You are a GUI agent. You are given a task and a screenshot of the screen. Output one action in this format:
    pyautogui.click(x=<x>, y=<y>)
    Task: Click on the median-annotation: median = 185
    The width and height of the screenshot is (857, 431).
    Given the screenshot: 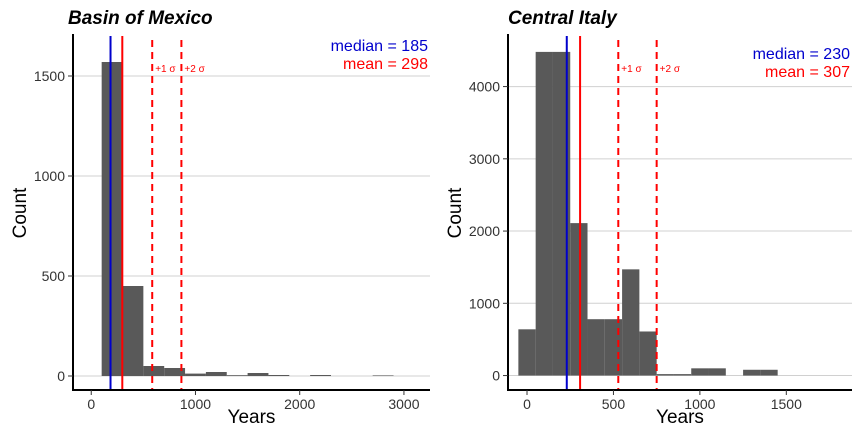 What is the action you would take?
    pyautogui.click(x=380, y=46)
    